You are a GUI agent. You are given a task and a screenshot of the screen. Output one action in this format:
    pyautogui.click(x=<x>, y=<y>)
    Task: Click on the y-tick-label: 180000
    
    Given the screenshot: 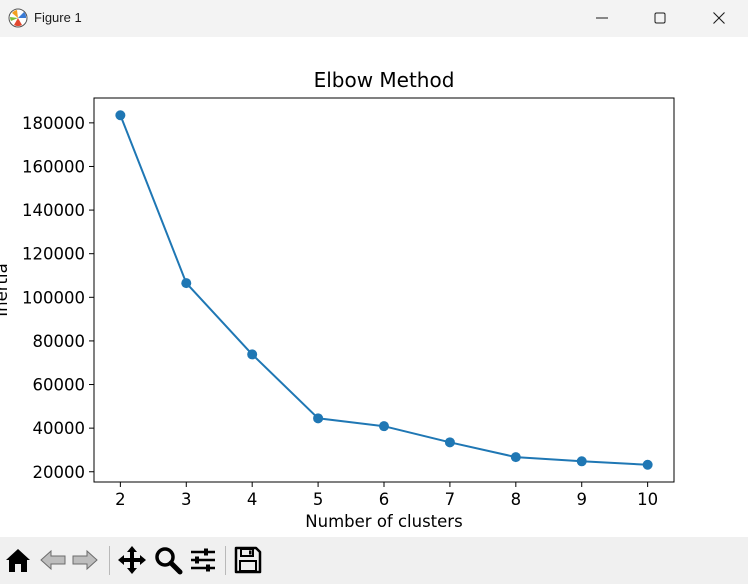 What is the action you would take?
    pyautogui.click(x=53, y=123)
    